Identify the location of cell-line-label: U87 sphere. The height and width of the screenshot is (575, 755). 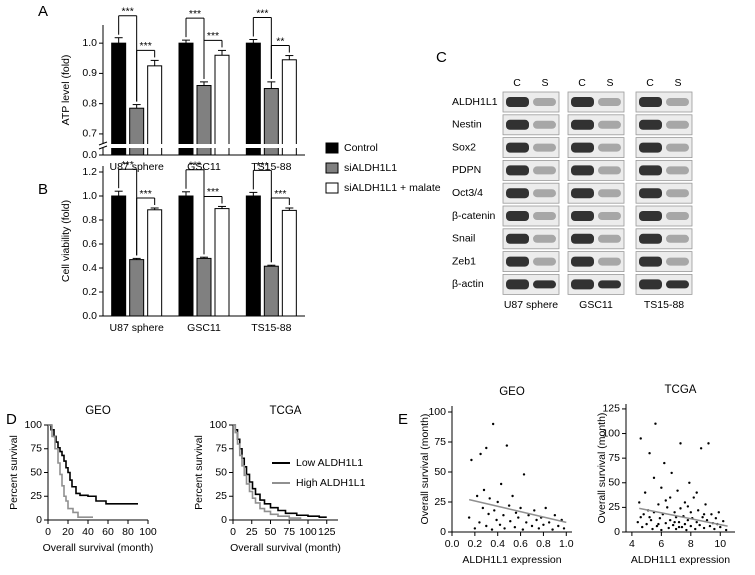
(531, 305).